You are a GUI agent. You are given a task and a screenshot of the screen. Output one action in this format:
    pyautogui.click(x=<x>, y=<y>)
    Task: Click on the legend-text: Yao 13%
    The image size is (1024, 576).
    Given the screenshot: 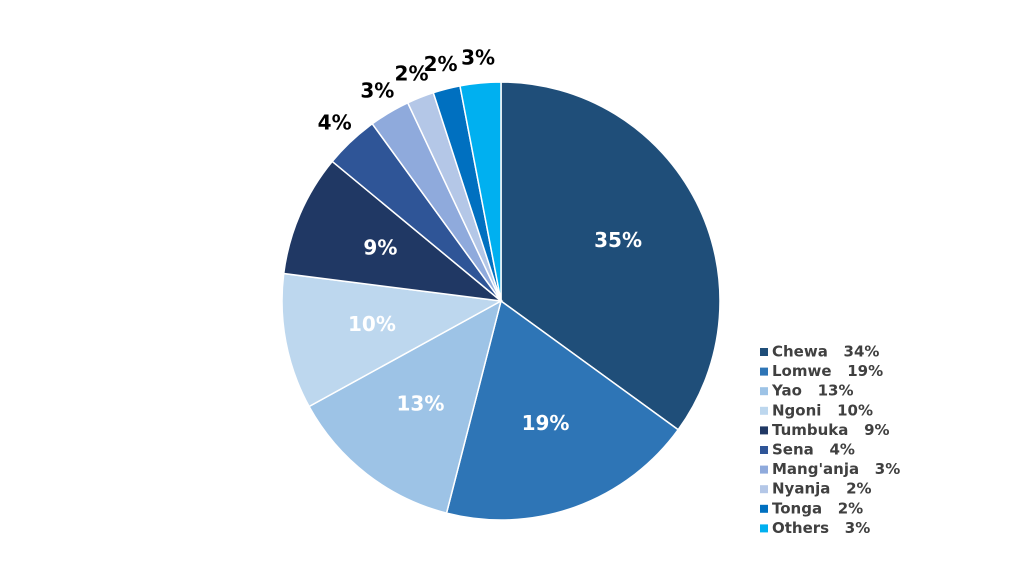 What is the action you would take?
    pyautogui.click(x=812, y=391)
    